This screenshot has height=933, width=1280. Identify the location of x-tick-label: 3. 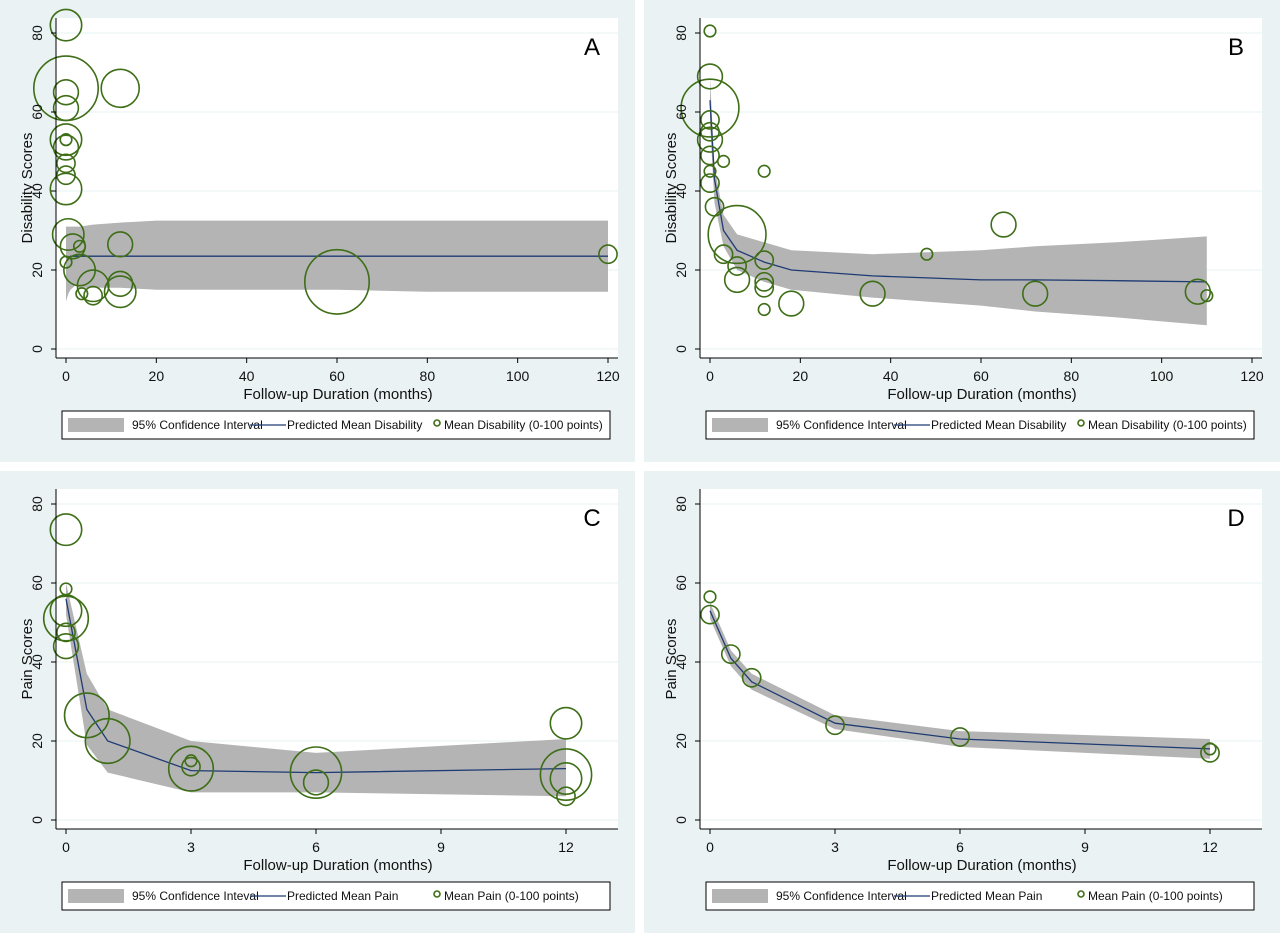
(835, 847).